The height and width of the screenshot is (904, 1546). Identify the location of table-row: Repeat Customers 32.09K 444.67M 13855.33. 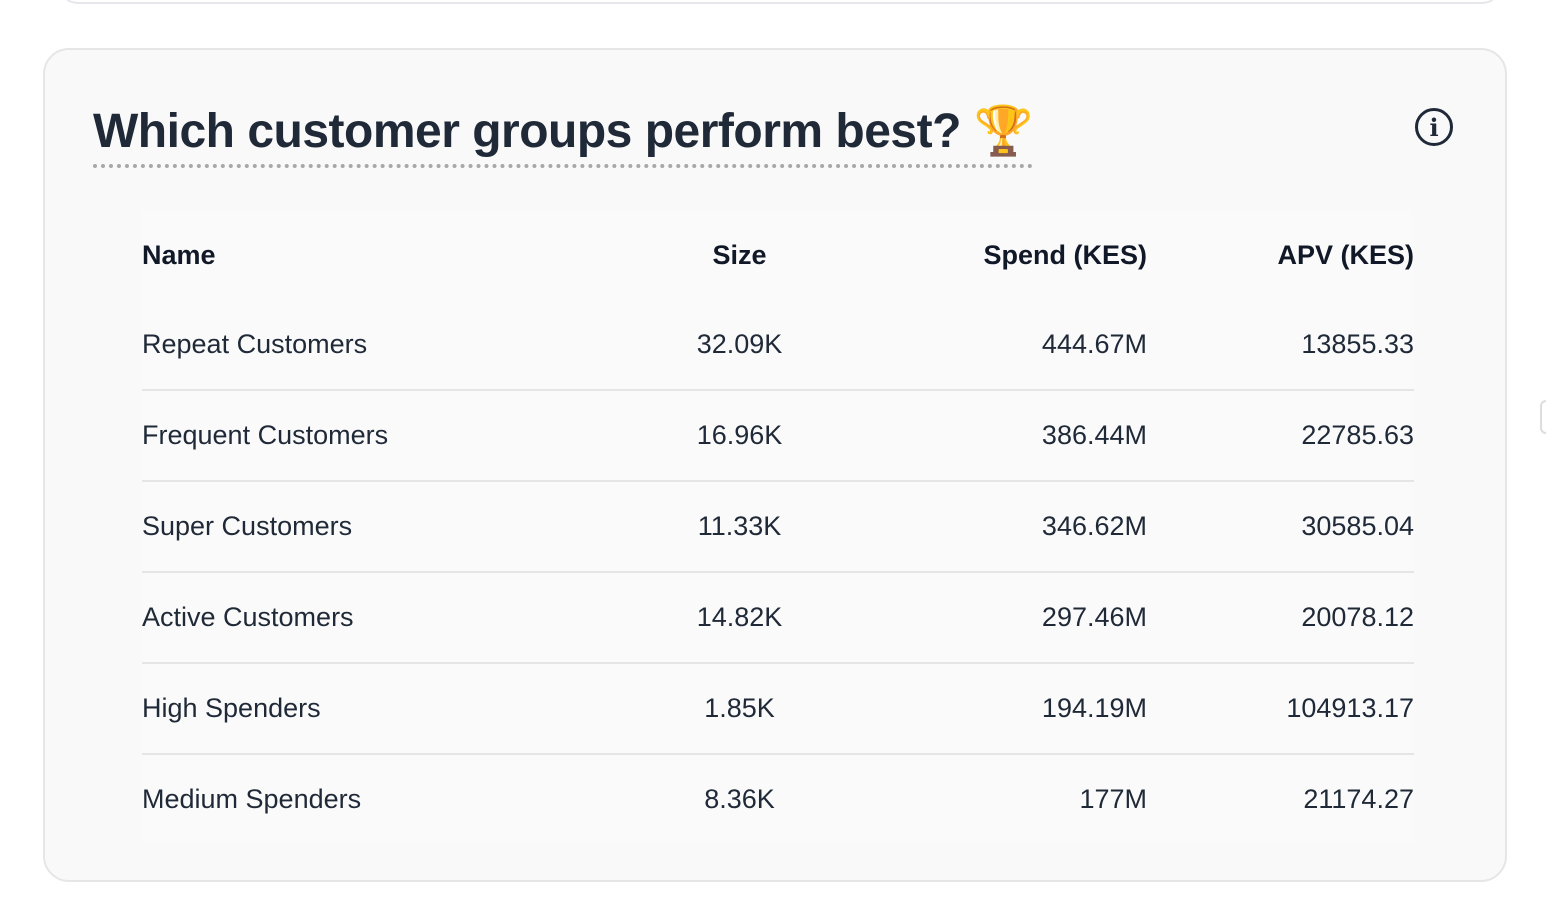
(778, 345).